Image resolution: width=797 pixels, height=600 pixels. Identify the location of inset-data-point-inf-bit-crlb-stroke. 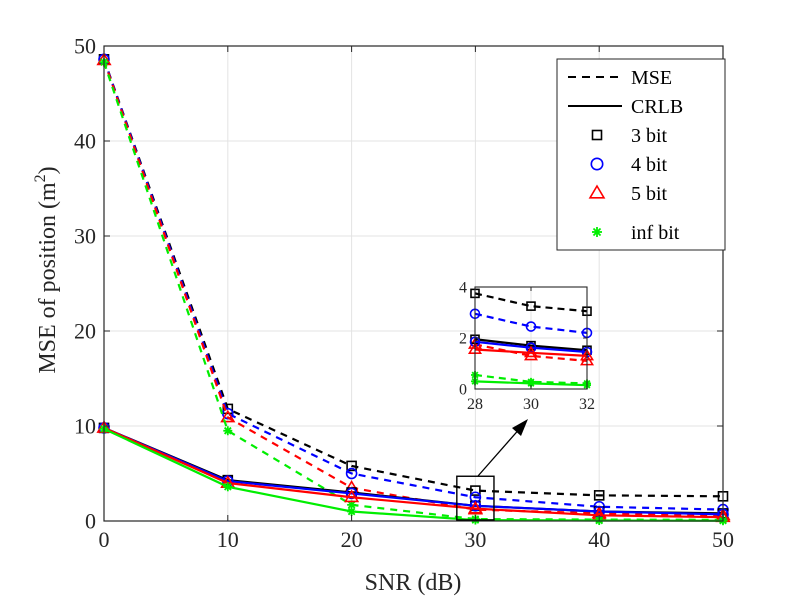
(531, 383).